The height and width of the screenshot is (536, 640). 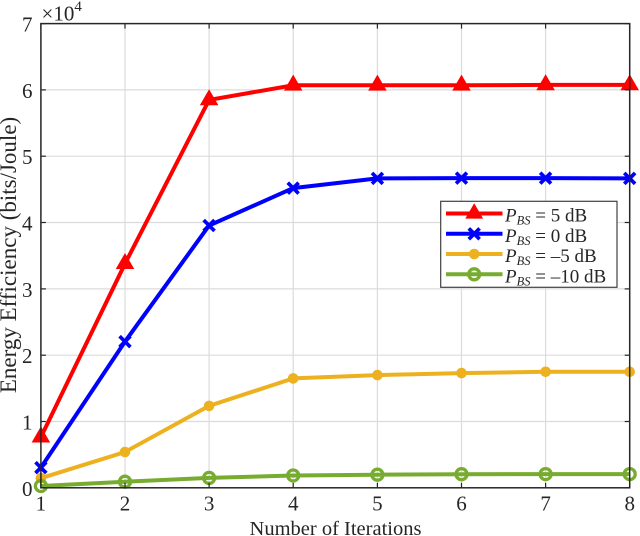 I want to click on svg-text: PBS = –10 dB, so click(x=555, y=277).